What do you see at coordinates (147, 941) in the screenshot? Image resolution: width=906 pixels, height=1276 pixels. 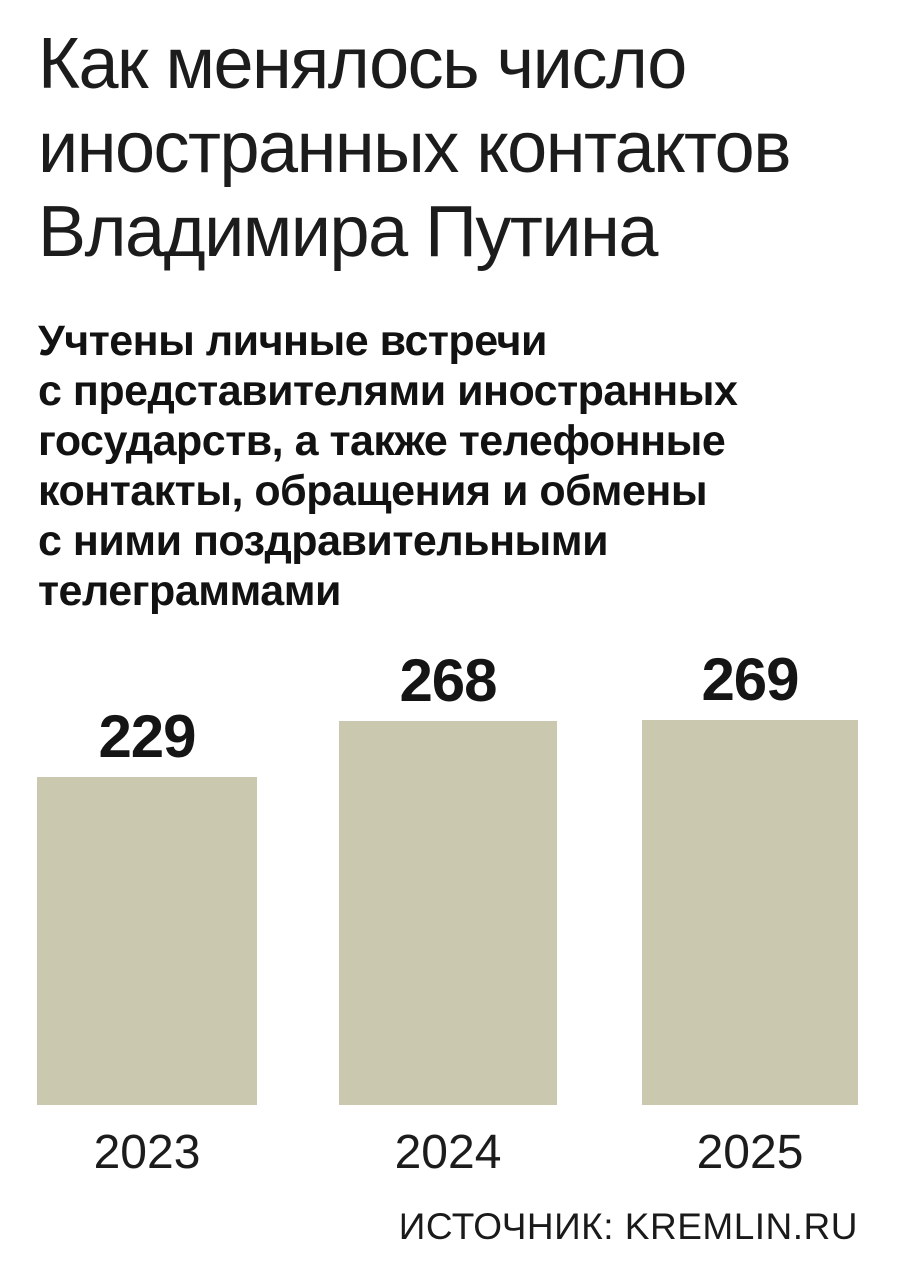 I see `bar-2023` at bounding box center [147, 941].